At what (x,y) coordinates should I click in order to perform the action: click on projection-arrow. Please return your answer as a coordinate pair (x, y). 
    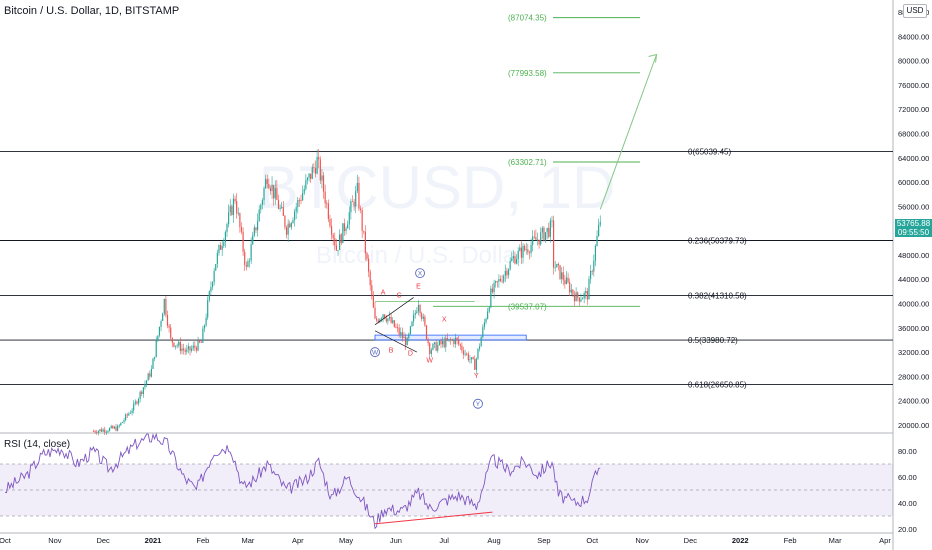
    Looking at the image, I should click on (628, 132).